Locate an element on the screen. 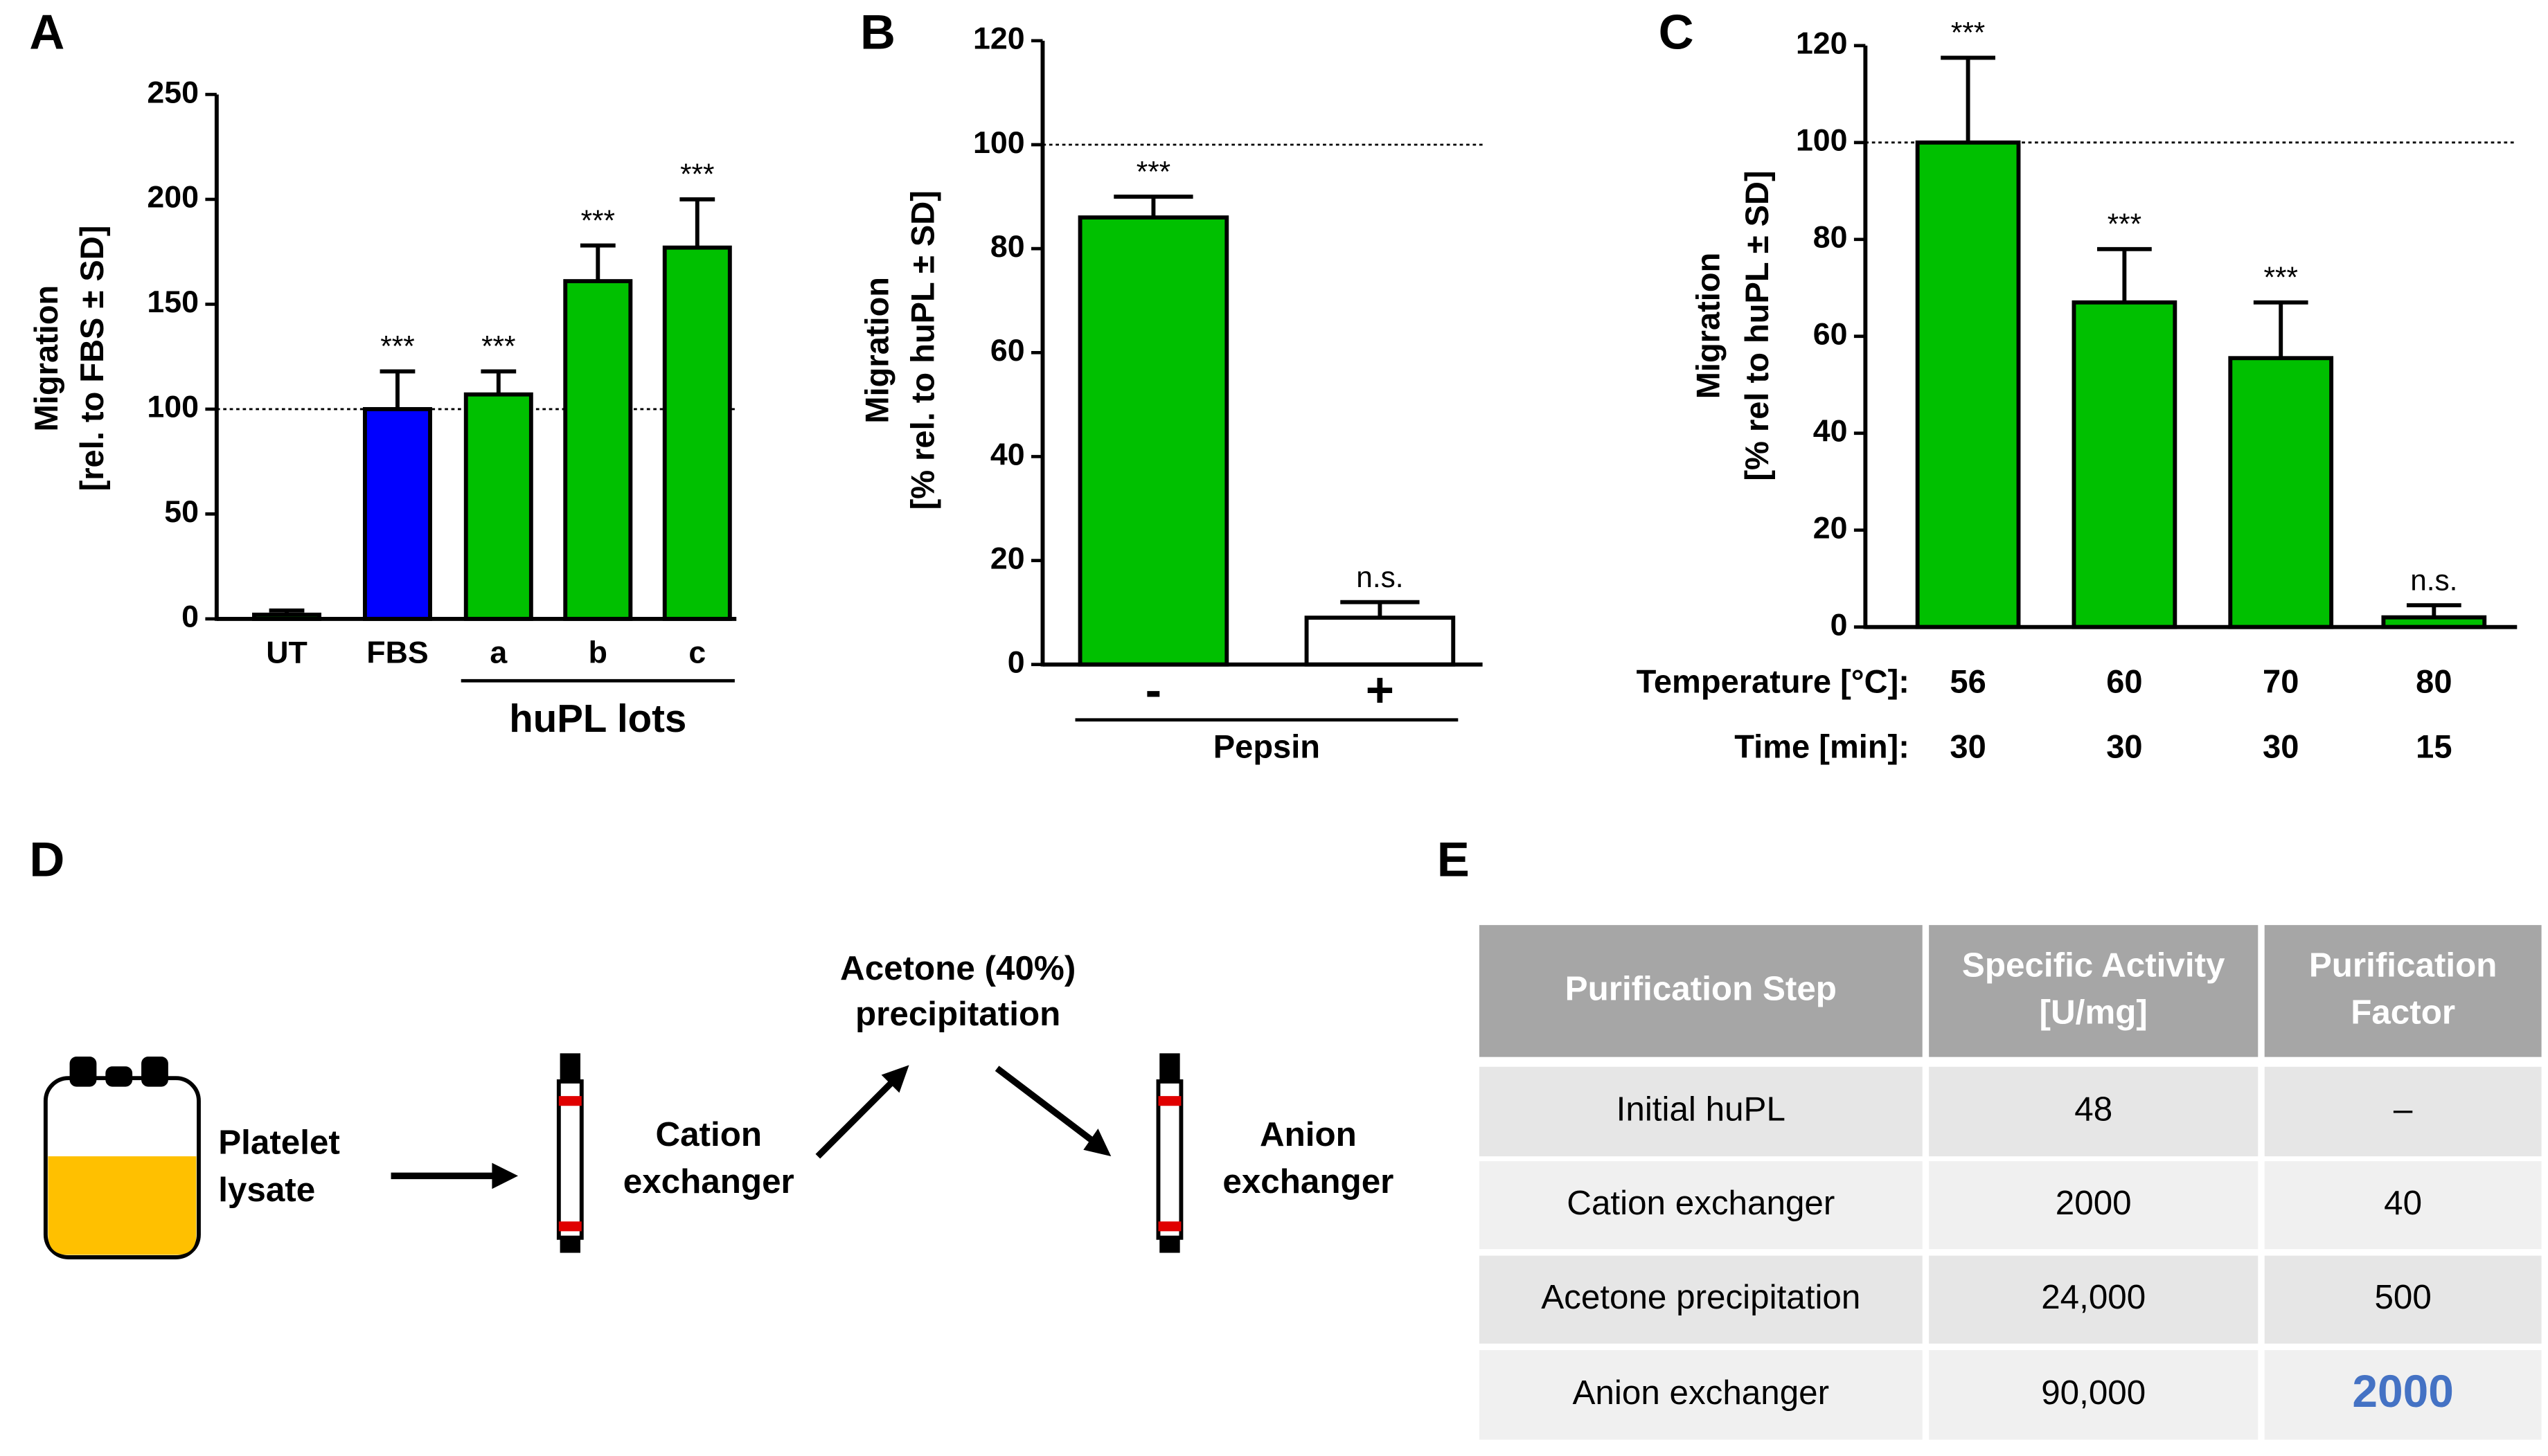 The height and width of the screenshot is (1456, 2548). group-label: Pepsin is located at coordinates (1266, 746).